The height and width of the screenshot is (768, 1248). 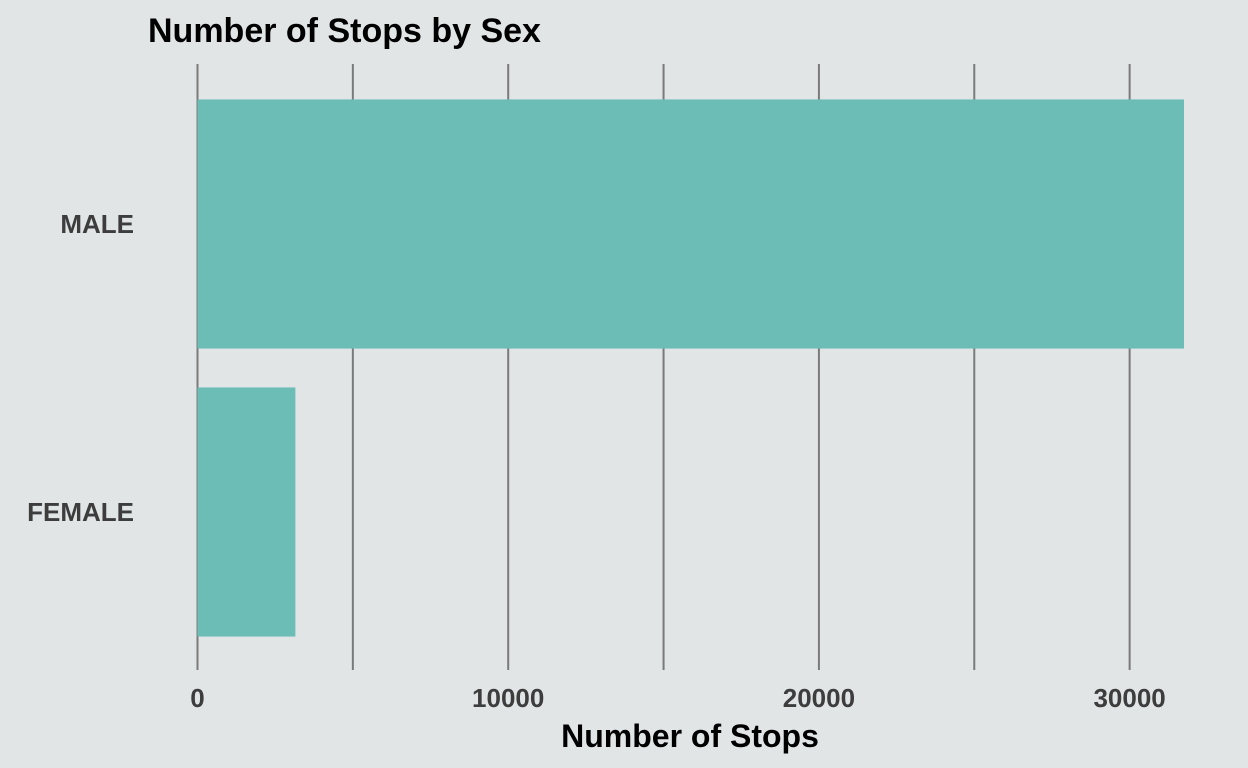 What do you see at coordinates (508, 698) in the screenshot?
I see `x-tick-label-10000: 10000` at bounding box center [508, 698].